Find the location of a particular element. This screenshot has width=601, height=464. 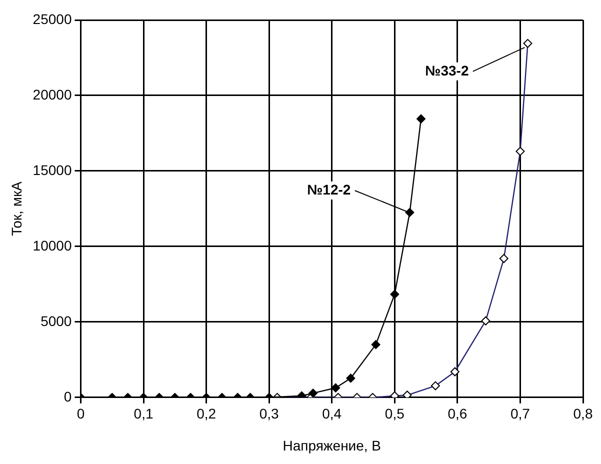

x-tick-label: 0,8 is located at coordinates (583, 414).